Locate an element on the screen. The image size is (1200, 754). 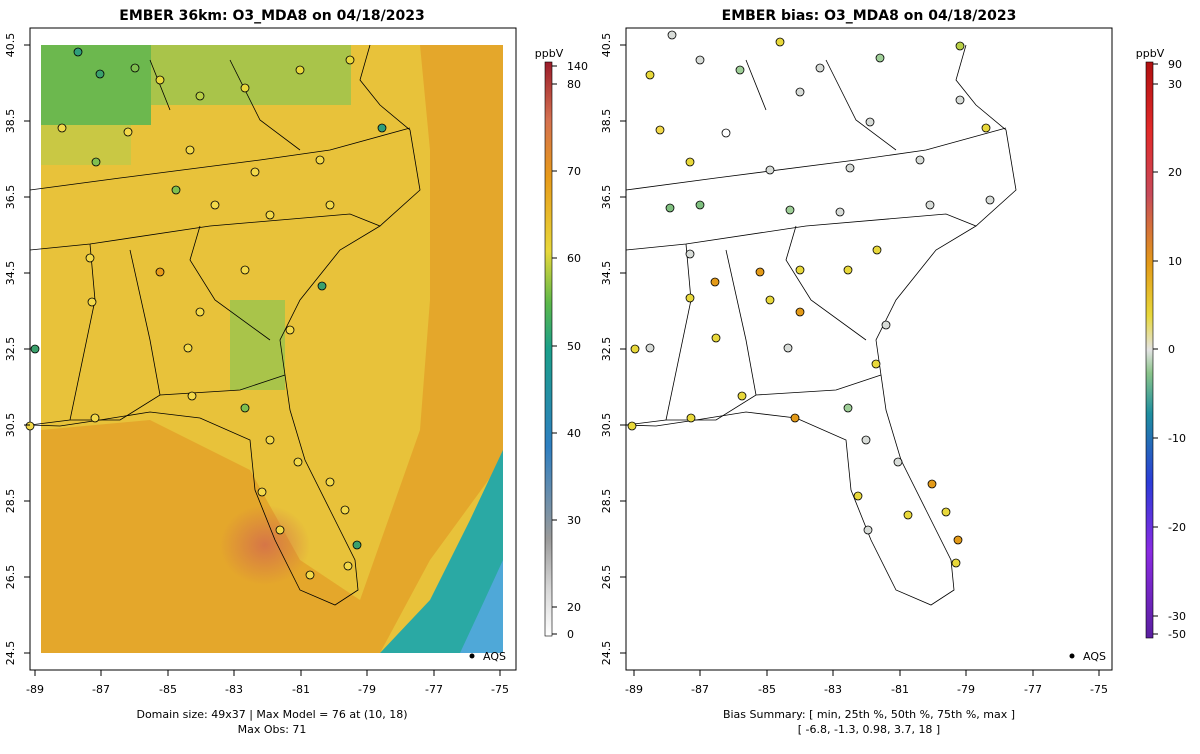
left-colorbar: ppbV 140 80 70 60 50 40 30 20 0 is located at coordinates (561, 344).